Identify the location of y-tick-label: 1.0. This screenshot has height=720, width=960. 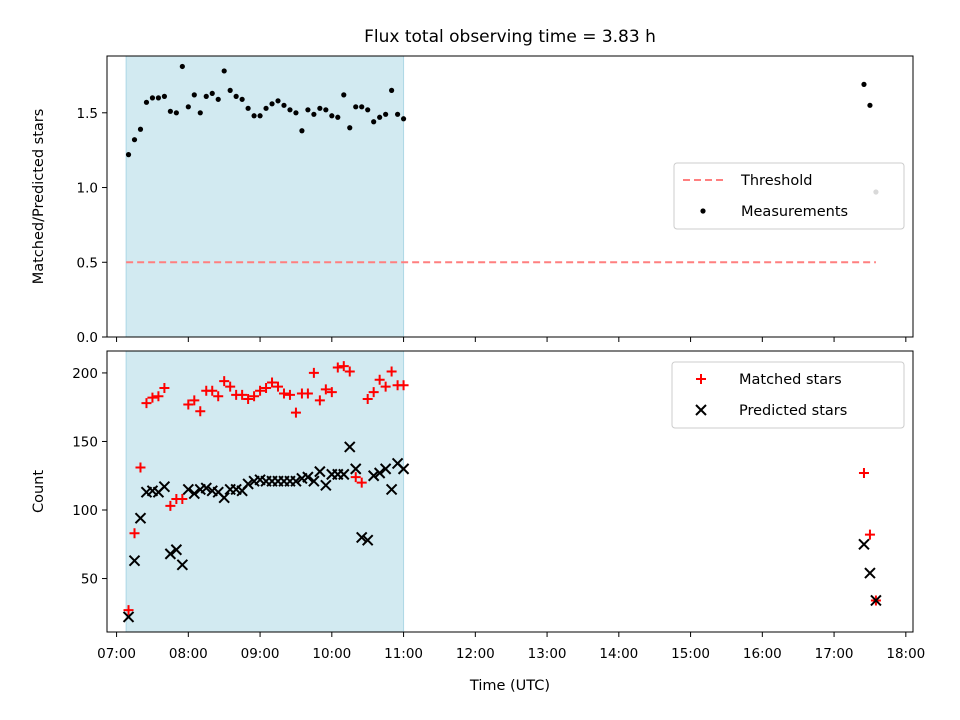
(87, 189).